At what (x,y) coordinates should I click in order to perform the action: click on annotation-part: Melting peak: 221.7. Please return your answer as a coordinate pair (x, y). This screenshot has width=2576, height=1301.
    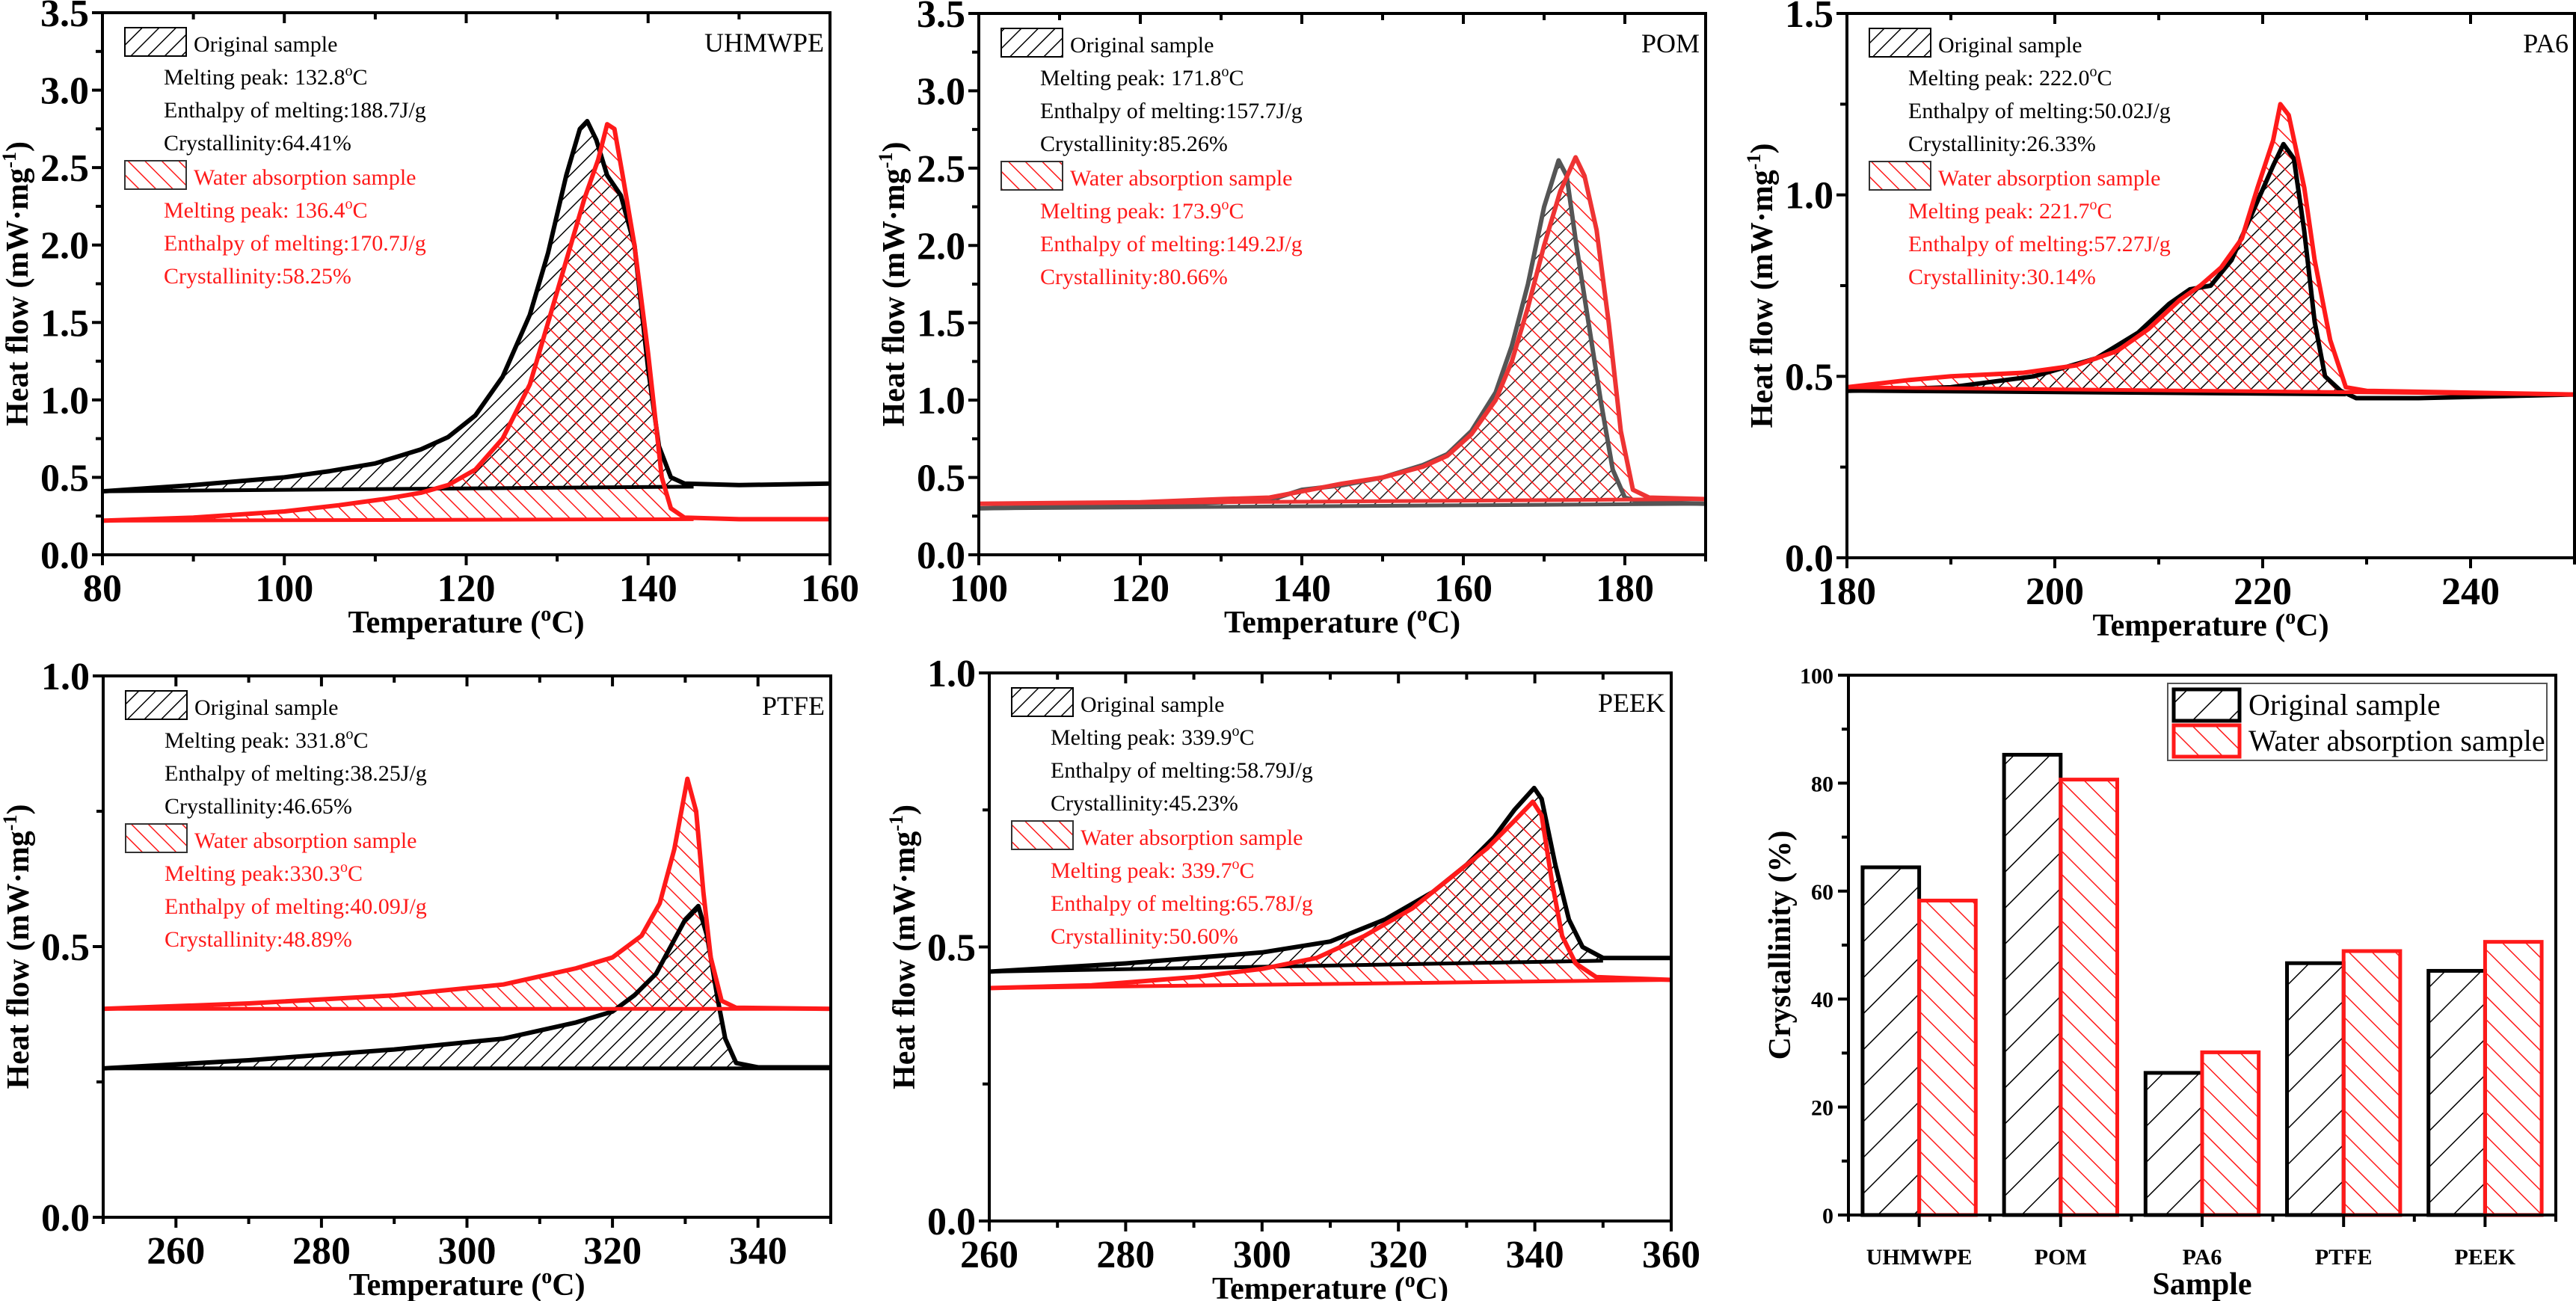
    Looking at the image, I should click on (1998, 211).